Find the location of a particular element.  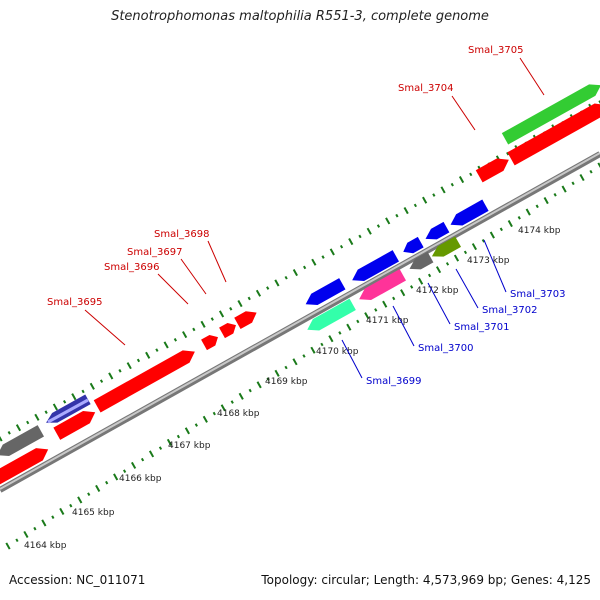

gene-unlabeled-red-far-left is located at coordinates (24, 466).